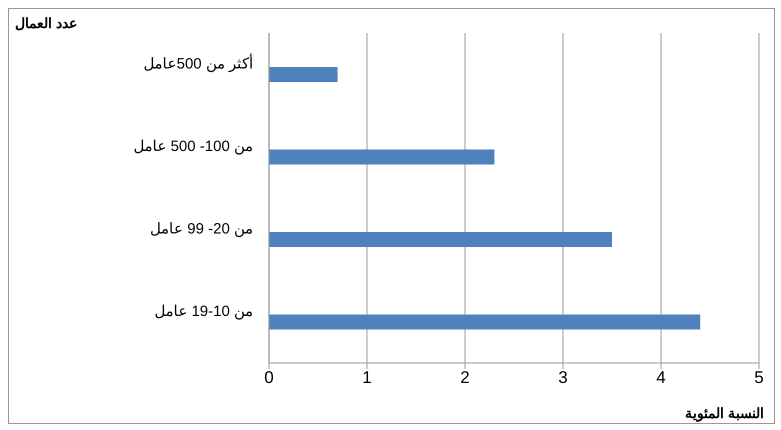 The width and height of the screenshot is (781, 430). Describe the element at coordinates (563, 378) in the screenshot. I see `x-tick-label: 3` at that location.